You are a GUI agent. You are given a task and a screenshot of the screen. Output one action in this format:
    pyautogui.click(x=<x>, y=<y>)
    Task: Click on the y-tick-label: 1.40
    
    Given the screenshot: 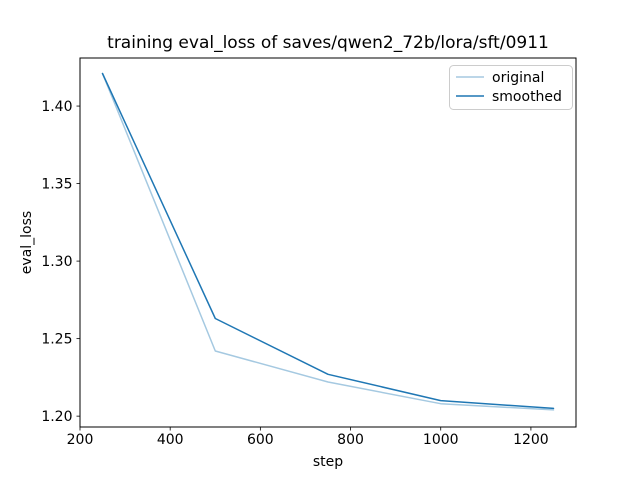 What is the action you would take?
    pyautogui.click(x=56, y=107)
    